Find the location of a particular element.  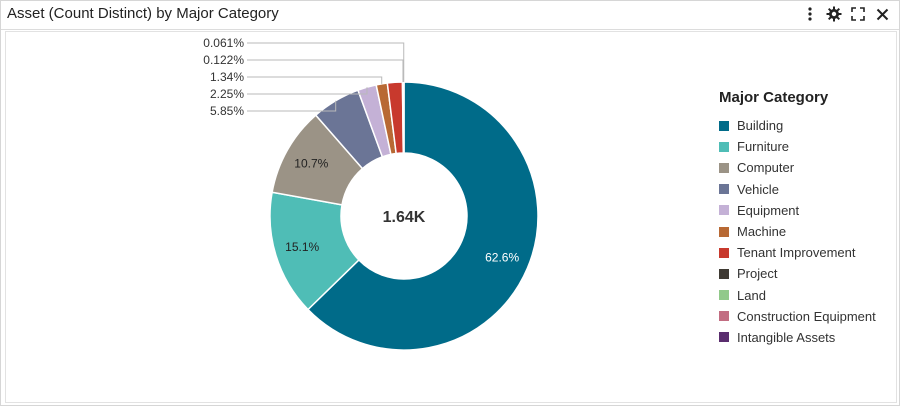

legend-item-construction-equipment: Construction Equipment is located at coordinates (797, 316).